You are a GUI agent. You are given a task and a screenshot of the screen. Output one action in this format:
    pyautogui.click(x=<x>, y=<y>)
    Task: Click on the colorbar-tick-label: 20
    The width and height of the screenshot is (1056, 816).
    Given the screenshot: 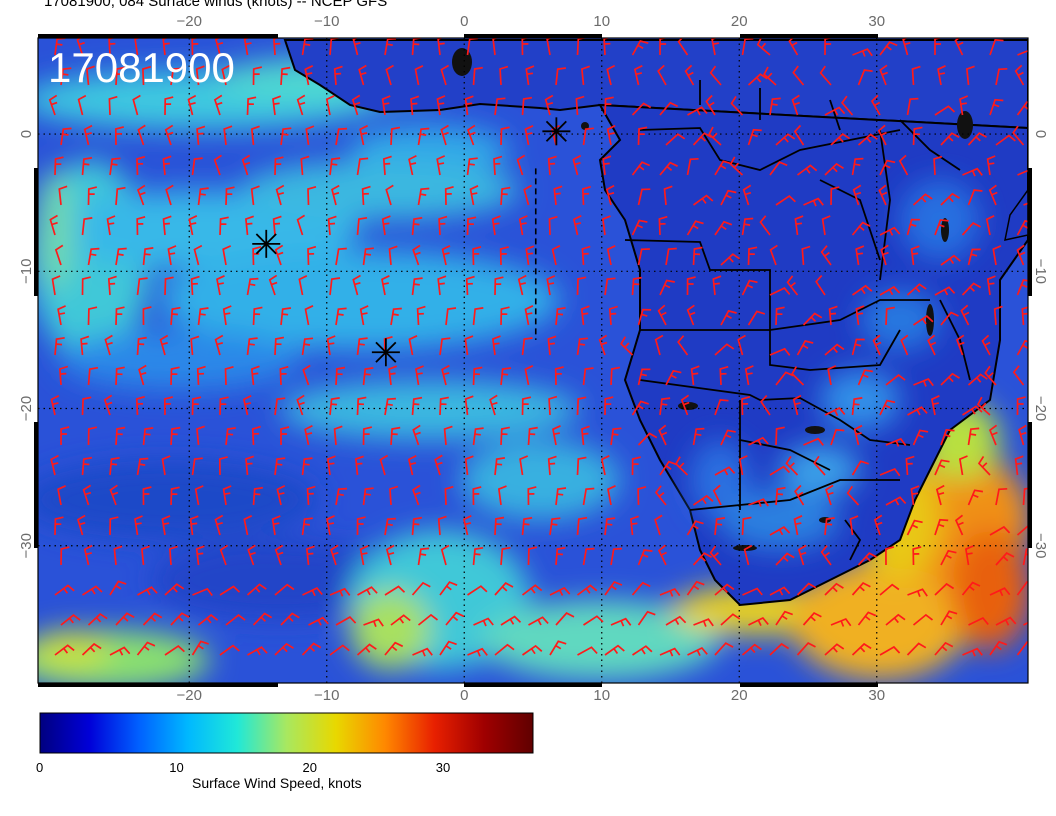 What is the action you would take?
    pyautogui.click(x=309, y=767)
    